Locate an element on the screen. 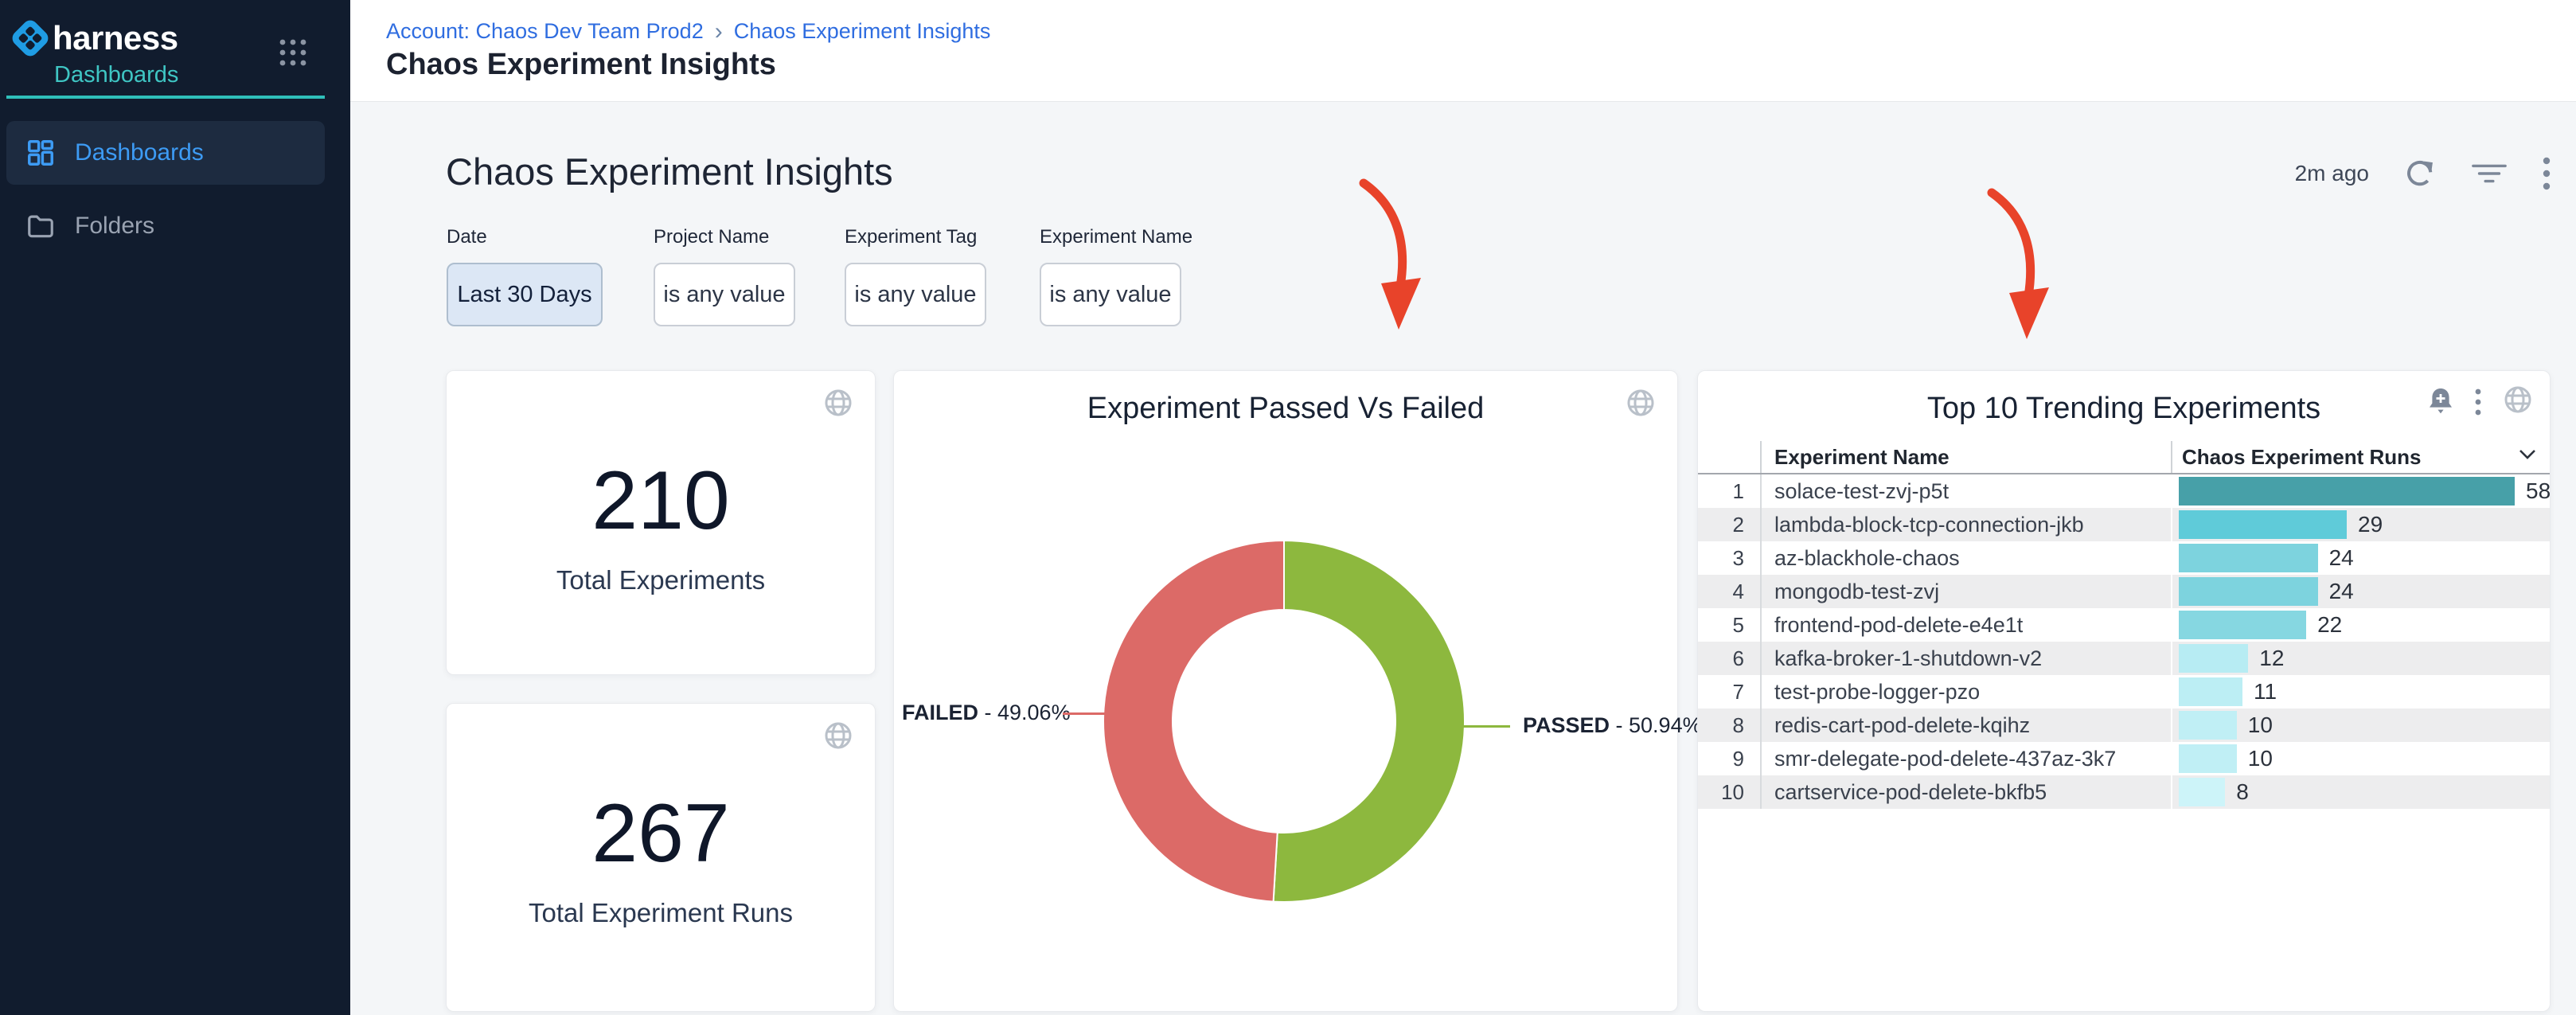 Image resolution: width=2576 pixels, height=1015 pixels. table-row: 7 test-probe-logger-pzo 11 is located at coordinates (2124, 692).